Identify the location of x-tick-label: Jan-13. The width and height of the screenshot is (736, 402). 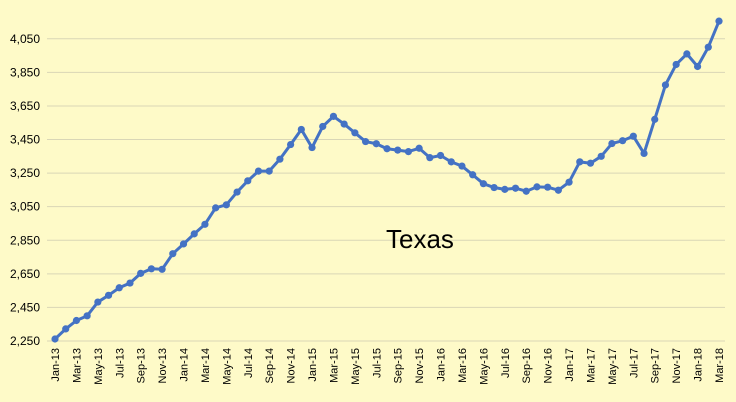
(56, 365).